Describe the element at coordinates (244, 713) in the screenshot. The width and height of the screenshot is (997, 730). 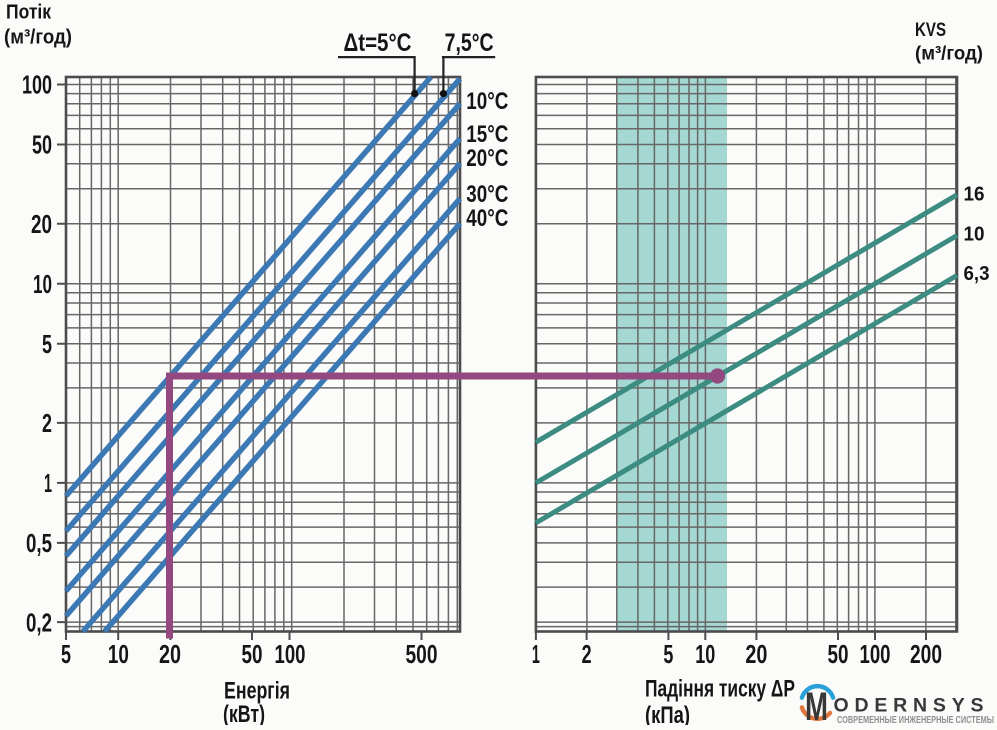
I see `svg-text: (кВт)` at that location.